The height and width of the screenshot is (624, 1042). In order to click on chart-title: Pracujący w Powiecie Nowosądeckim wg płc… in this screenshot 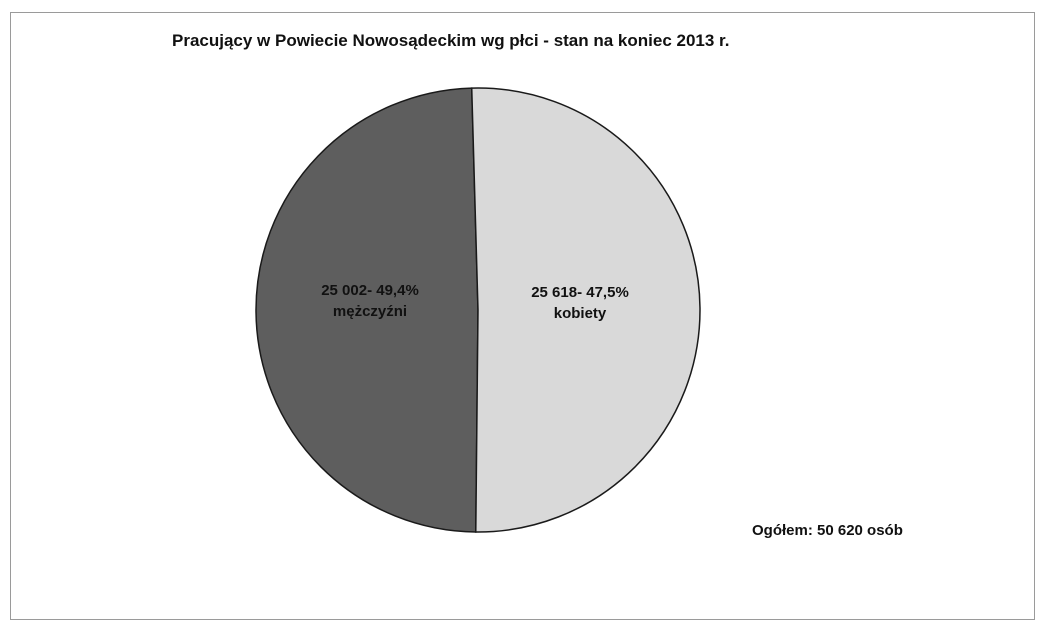, I will do `click(451, 40)`.